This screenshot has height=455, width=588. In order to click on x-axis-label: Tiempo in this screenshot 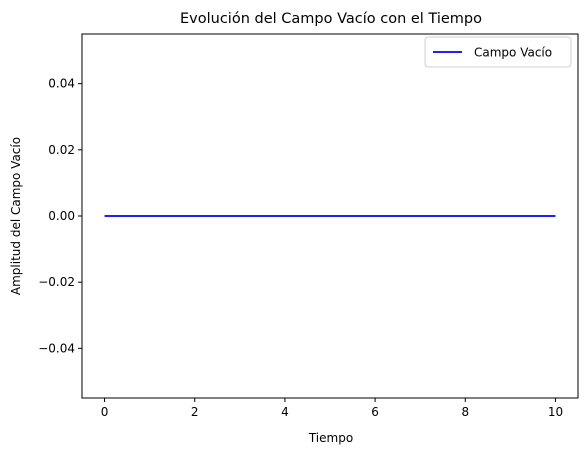, I will do `click(330, 438)`.